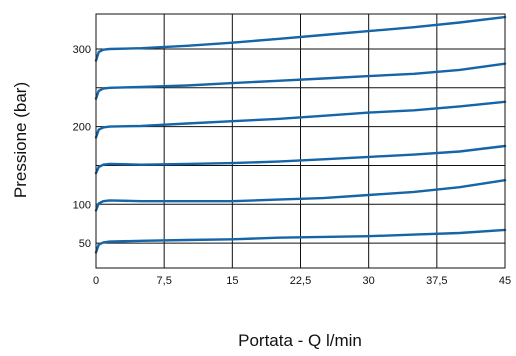 Image resolution: width=516 pixels, height=356 pixels. I want to click on x-tick-labels: 0 7,5 15 22,5 30 37,5 45, so click(302, 281).